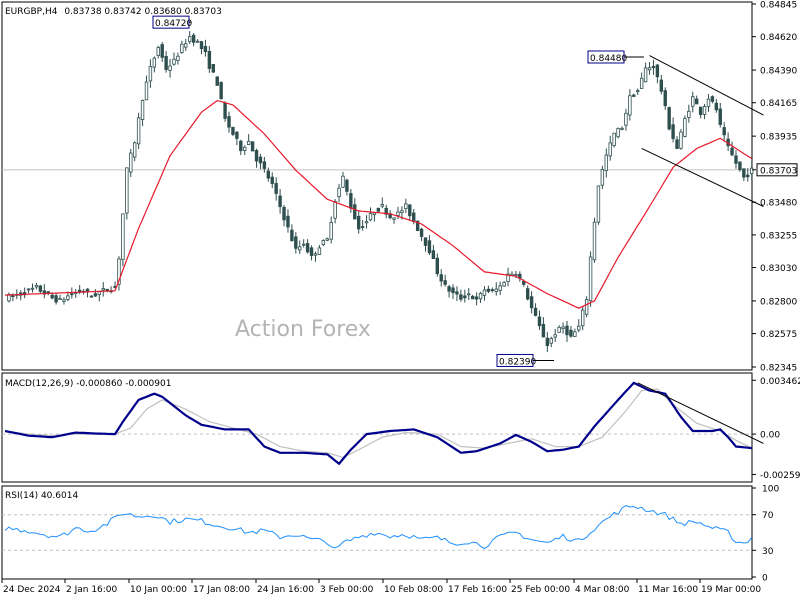  Describe the element at coordinates (517, 362) in the screenshot. I see `price-annotation-label: 0.82390` at that location.